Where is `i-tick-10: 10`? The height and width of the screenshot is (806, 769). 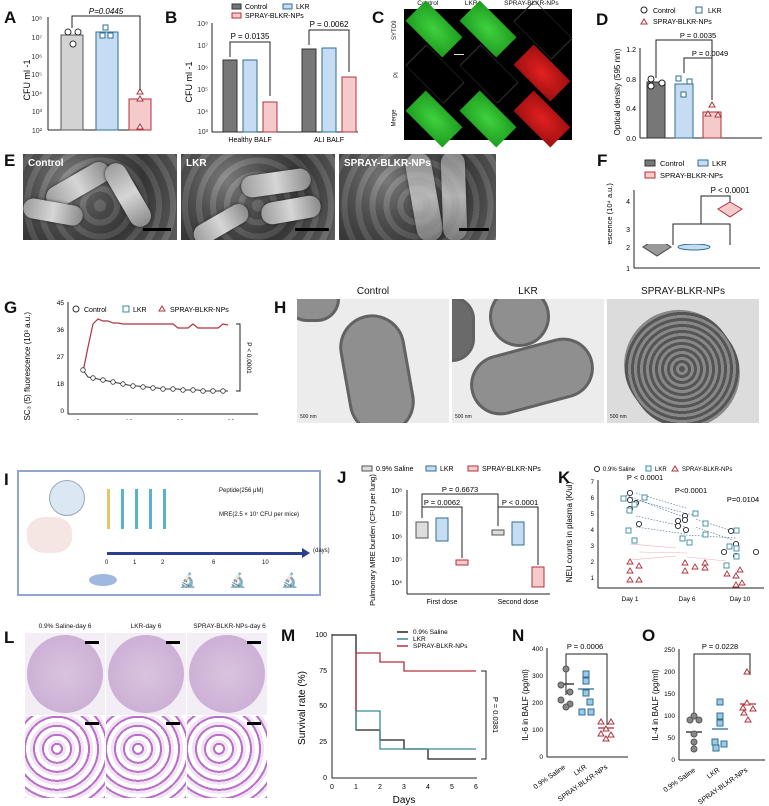
i-tick-10: 10 is located at coordinates (265, 563).